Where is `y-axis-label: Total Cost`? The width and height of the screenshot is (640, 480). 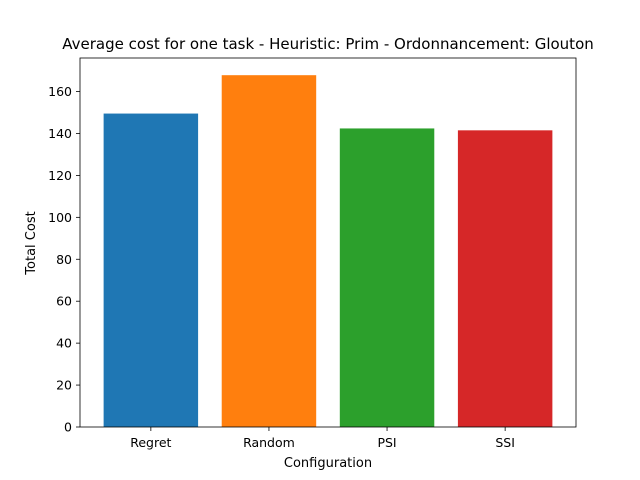 y-axis-label: Total Cost is located at coordinates (31, 243).